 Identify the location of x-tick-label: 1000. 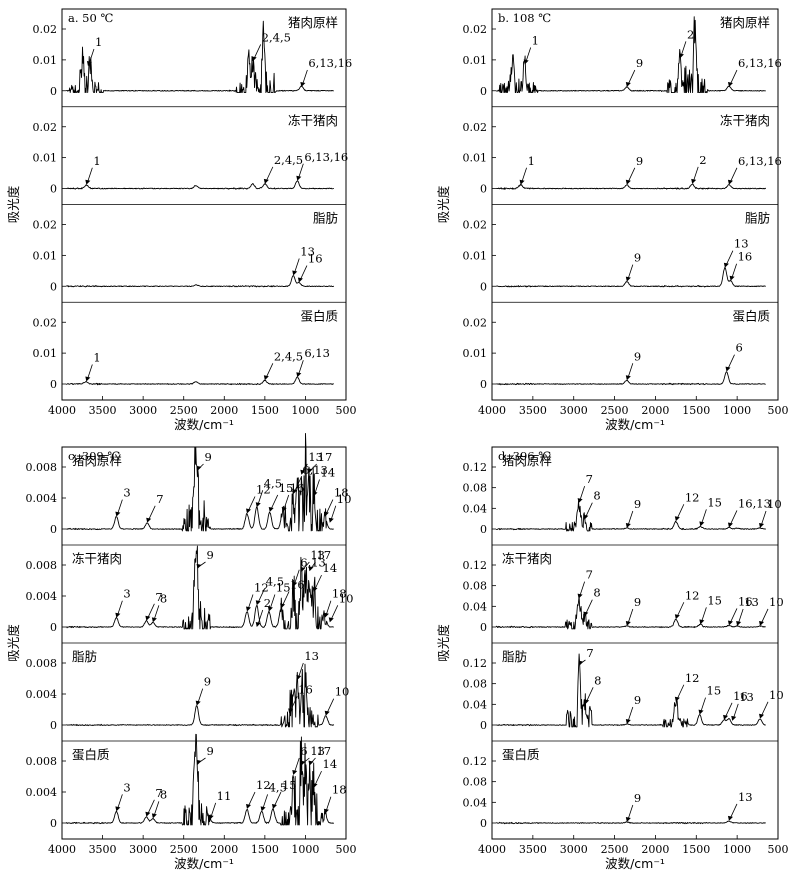
(737, 410).